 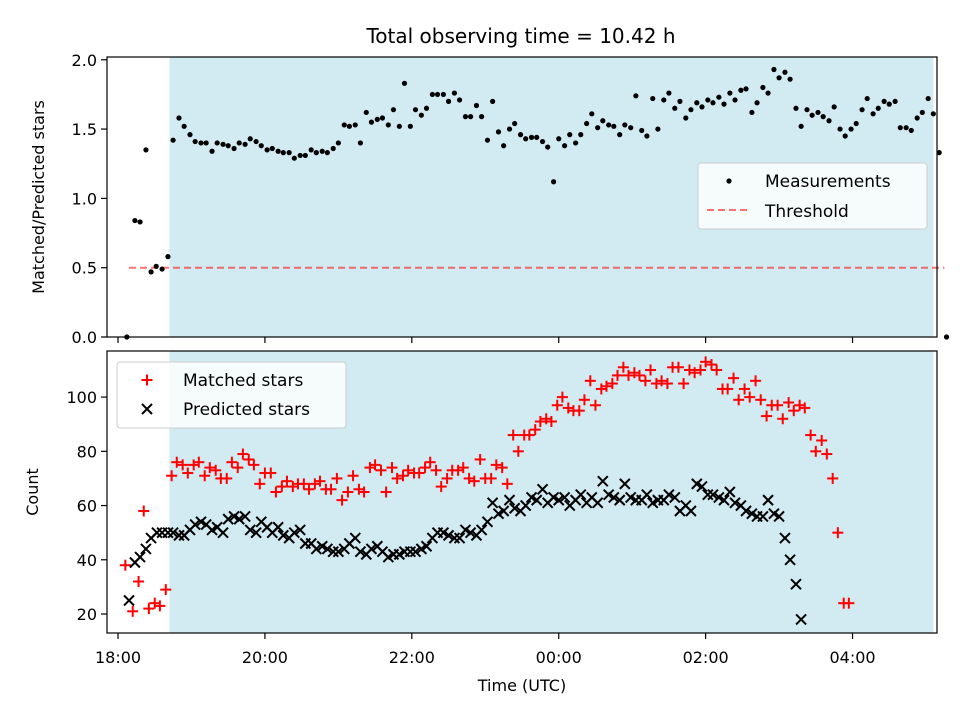 I want to click on legend-marker-measurements, so click(x=729, y=181).